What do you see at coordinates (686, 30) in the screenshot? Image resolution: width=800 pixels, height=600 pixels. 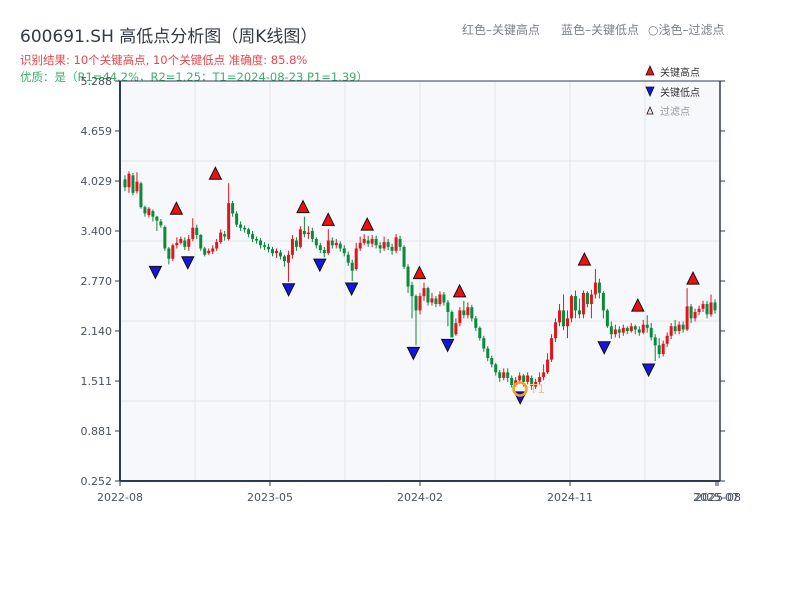 I see `legend-light-filtered: ○浅色–过滤点` at bounding box center [686, 30].